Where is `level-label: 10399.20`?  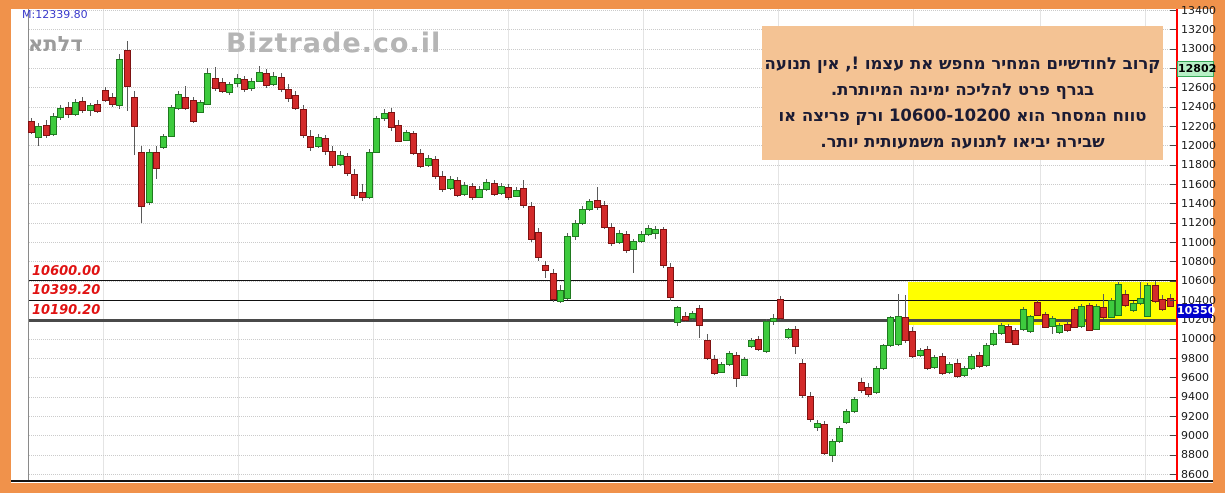 level-label: 10399.20 is located at coordinates (66, 291).